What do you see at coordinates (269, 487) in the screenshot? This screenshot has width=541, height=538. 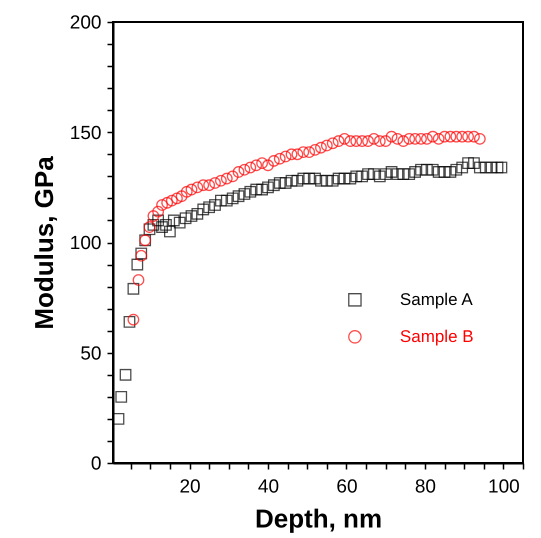 I see `x-tick-label: 40` at bounding box center [269, 487].